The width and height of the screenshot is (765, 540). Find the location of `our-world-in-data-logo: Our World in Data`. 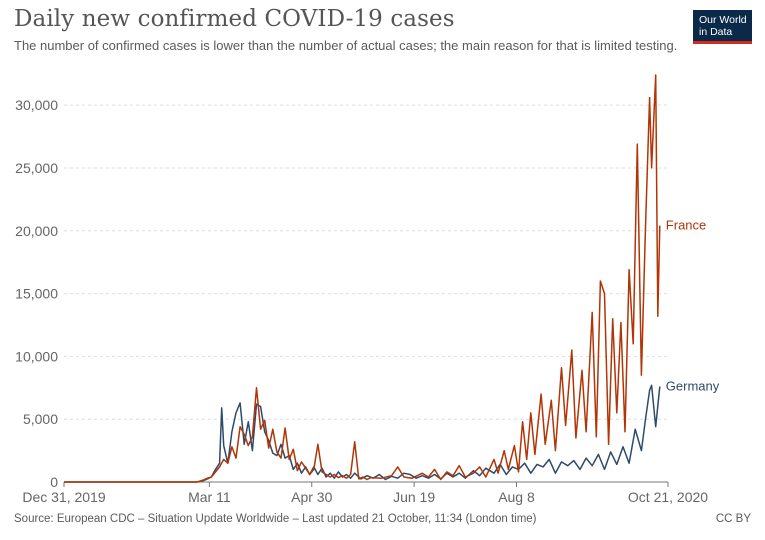

our-world-in-data-logo: Our World in Data is located at coordinates (722, 27).